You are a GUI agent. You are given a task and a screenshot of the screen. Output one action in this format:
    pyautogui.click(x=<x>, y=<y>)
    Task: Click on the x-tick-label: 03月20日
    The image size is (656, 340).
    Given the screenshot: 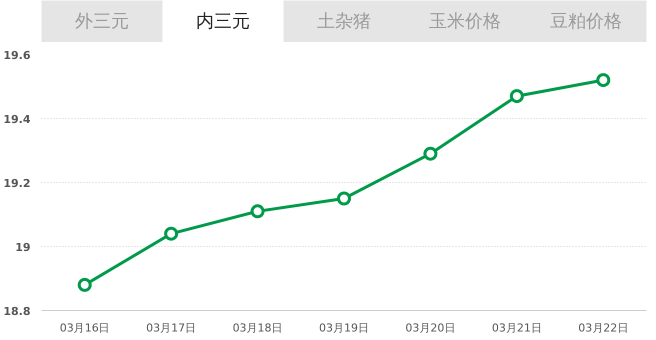 What is the action you would take?
    pyautogui.click(x=430, y=328)
    